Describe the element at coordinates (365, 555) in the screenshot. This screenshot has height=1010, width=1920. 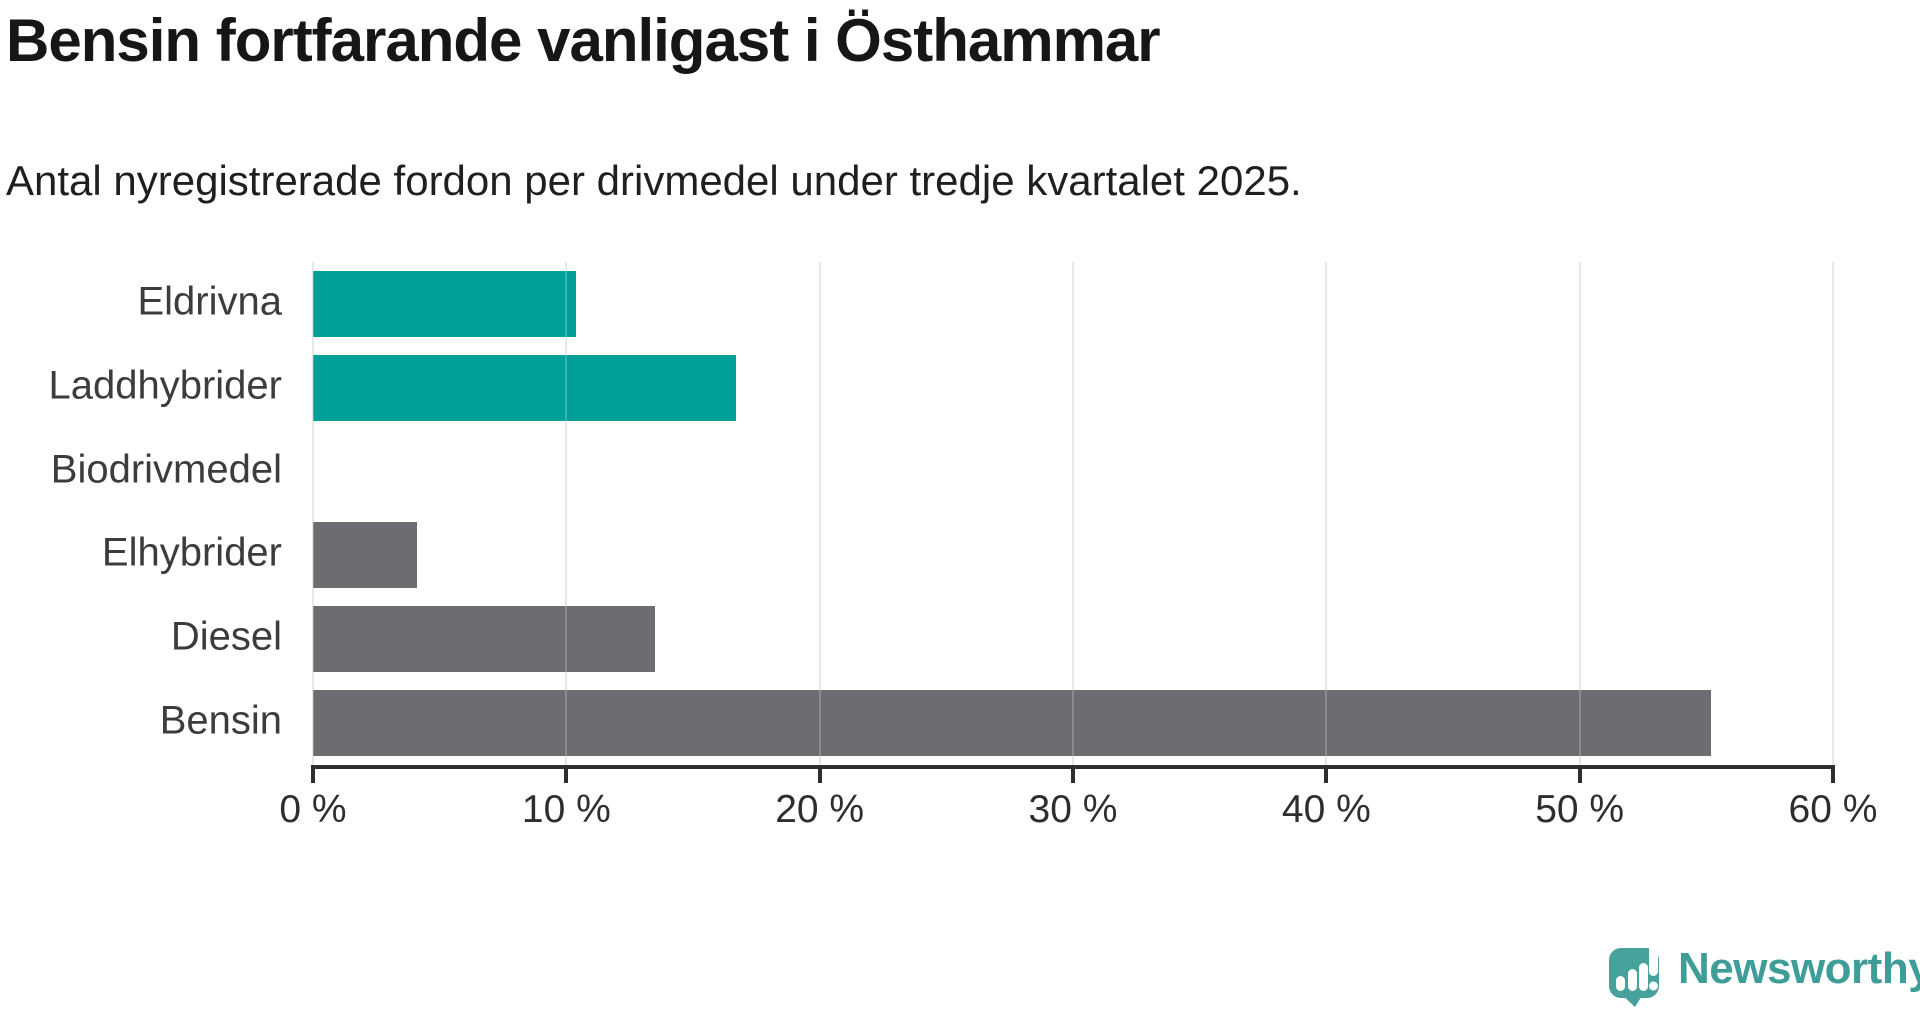
I see `bar-elhybrider` at that location.